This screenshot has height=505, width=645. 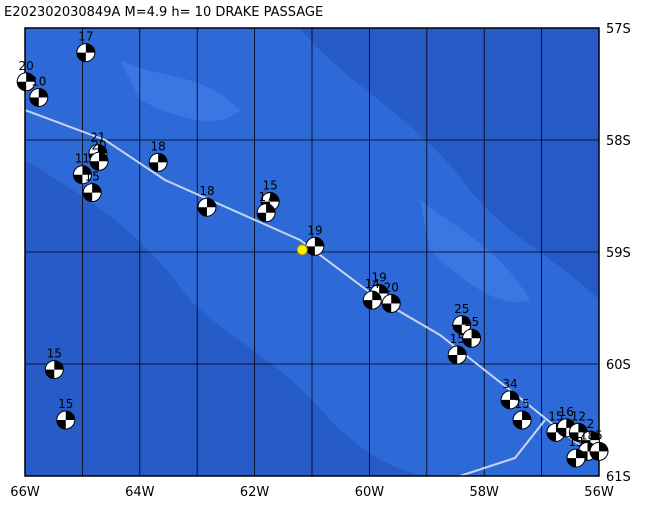 I want to click on event-depth-label: 10, so click(x=38, y=81).